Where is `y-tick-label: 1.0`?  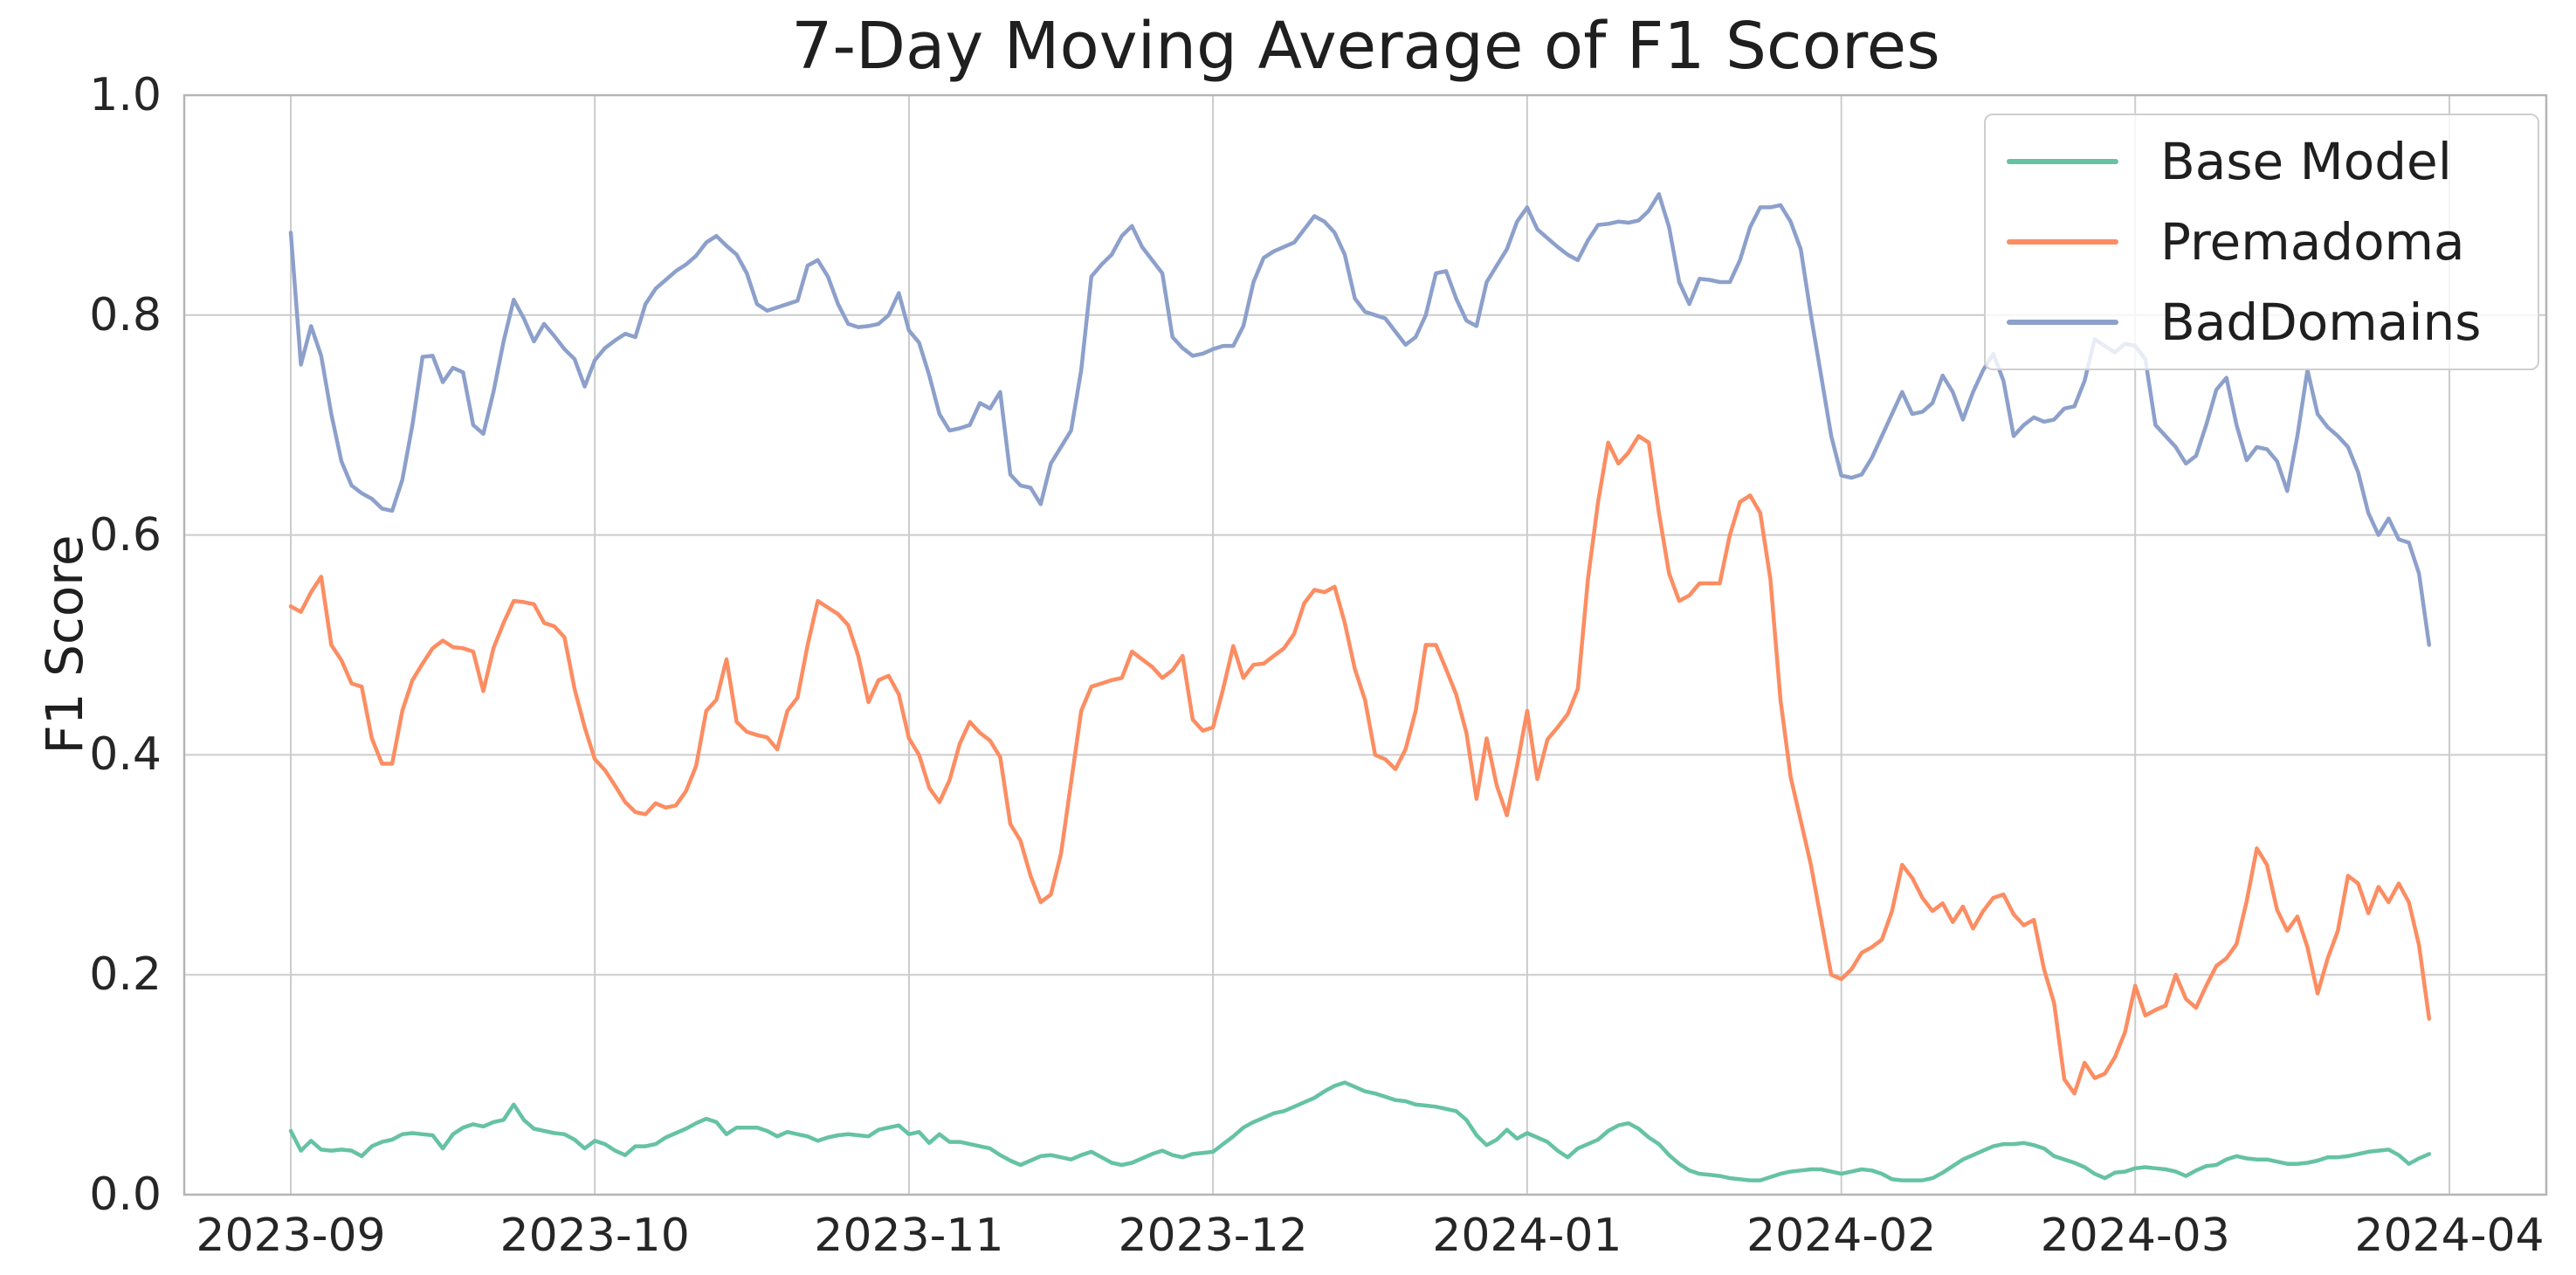 y-tick-label: 1.0 is located at coordinates (125, 95).